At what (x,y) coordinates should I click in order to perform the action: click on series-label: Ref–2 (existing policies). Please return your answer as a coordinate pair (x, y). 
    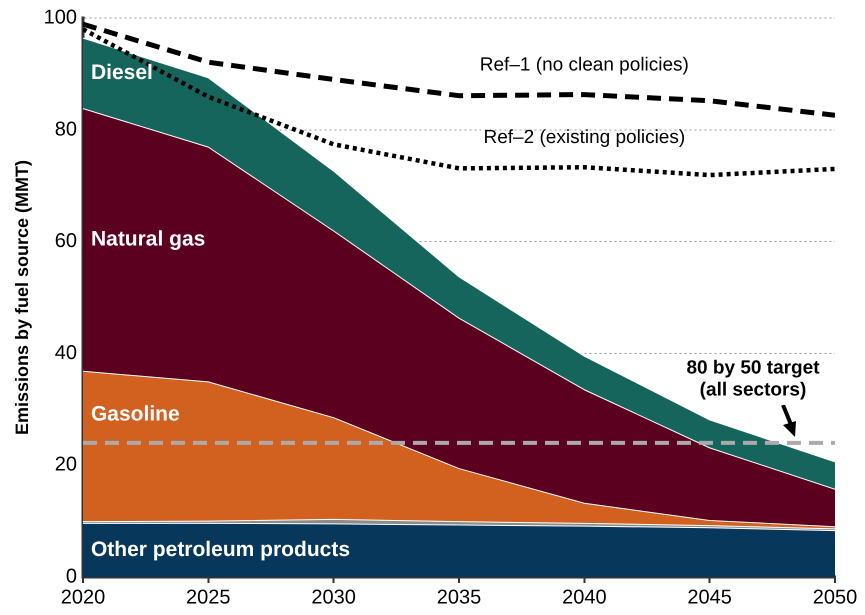
    Looking at the image, I should click on (584, 137).